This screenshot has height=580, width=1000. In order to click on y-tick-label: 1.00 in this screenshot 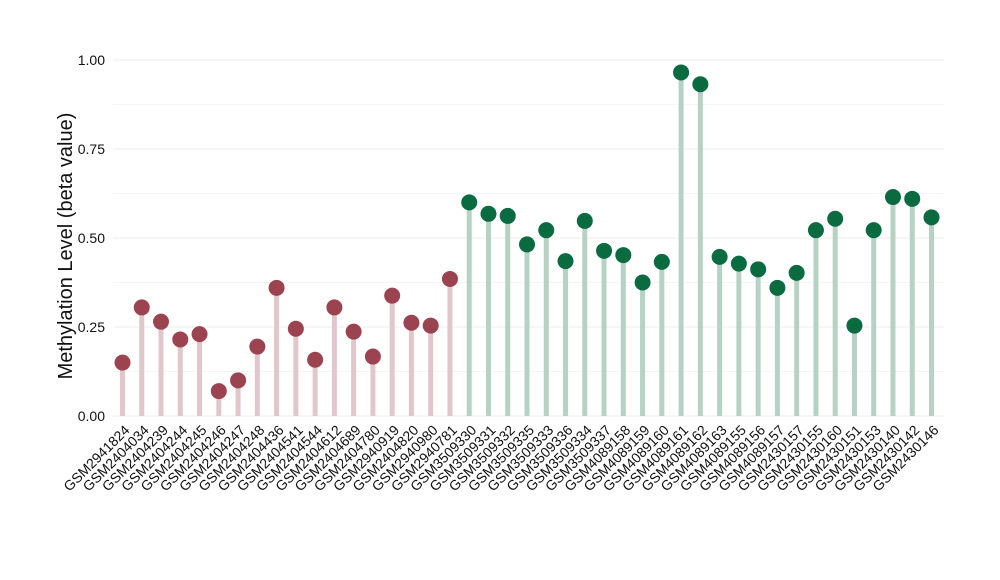, I will do `click(91, 60)`.